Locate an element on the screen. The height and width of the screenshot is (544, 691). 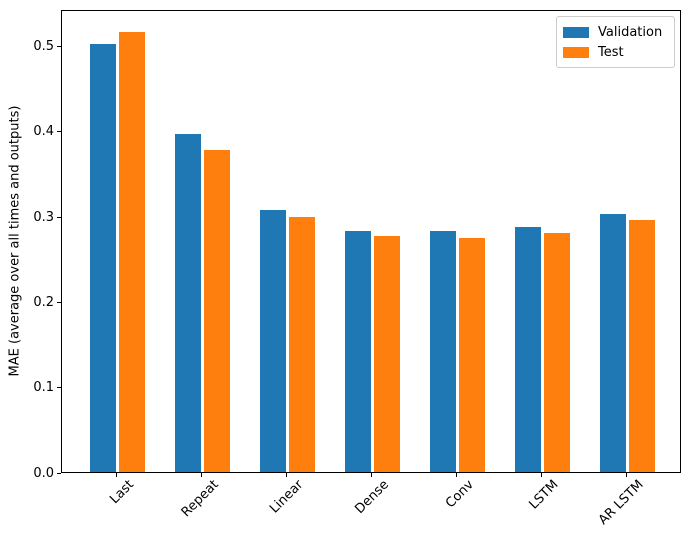
bar-validation-last is located at coordinates (103, 257).